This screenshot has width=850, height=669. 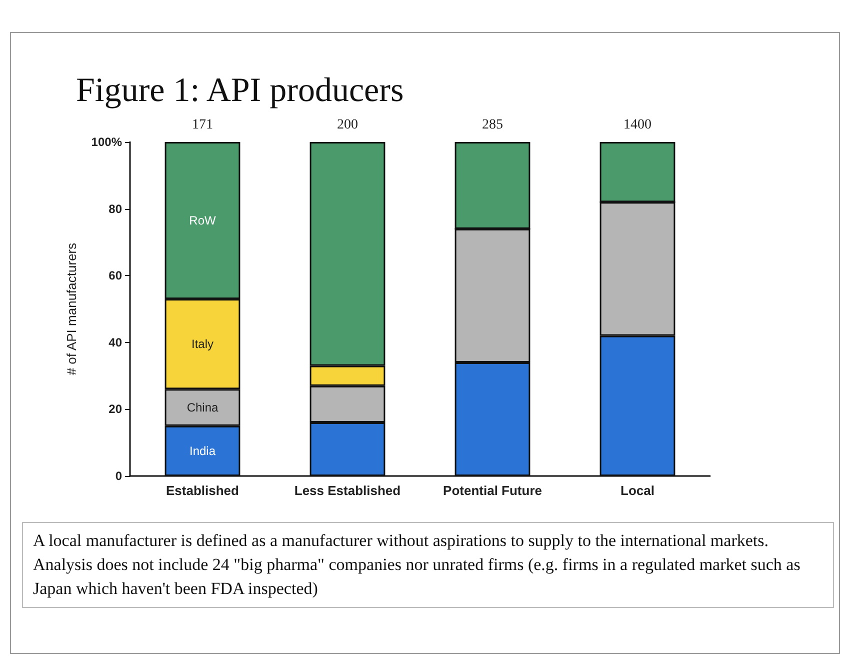 What do you see at coordinates (637, 490) in the screenshot?
I see `x-tick-label: Local` at bounding box center [637, 490].